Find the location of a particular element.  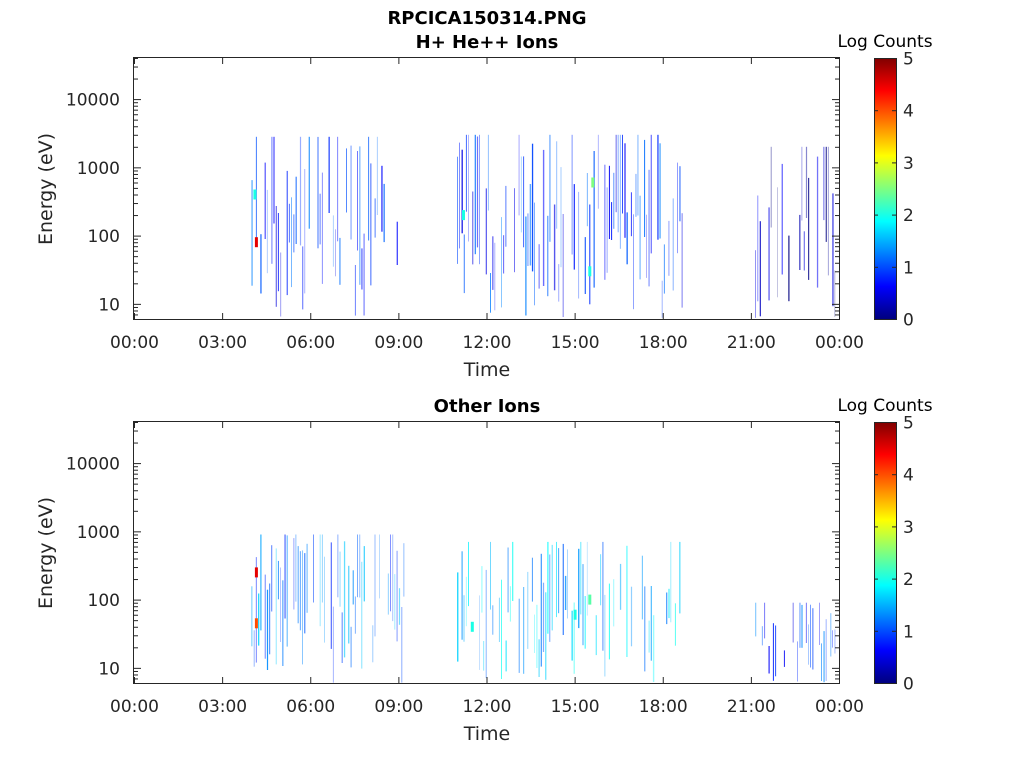

colorbar-tick-label: 0 is located at coordinates (908, 321).